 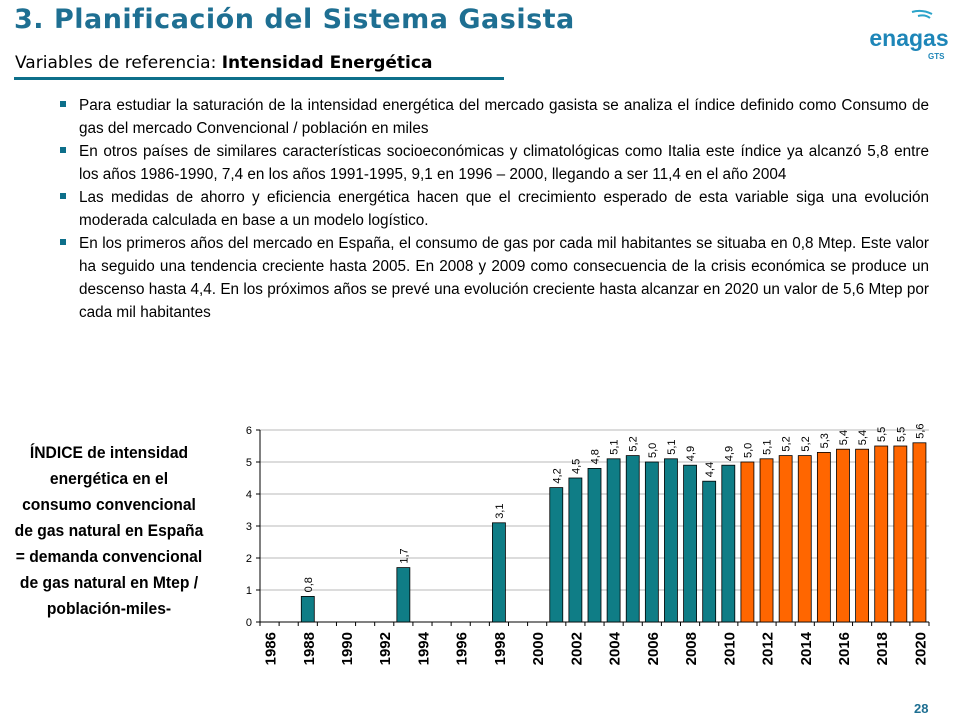 What do you see at coordinates (882, 648) in the screenshot?
I see `x-tick-label: 2018` at bounding box center [882, 648].